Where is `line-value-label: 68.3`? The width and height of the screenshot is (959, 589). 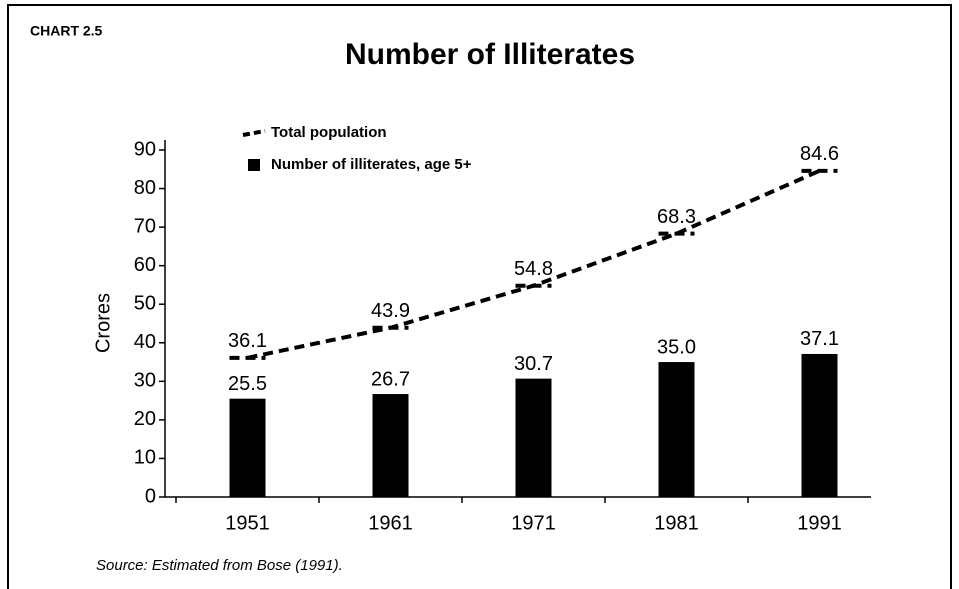 line-value-label: 68.3 is located at coordinates (676, 217).